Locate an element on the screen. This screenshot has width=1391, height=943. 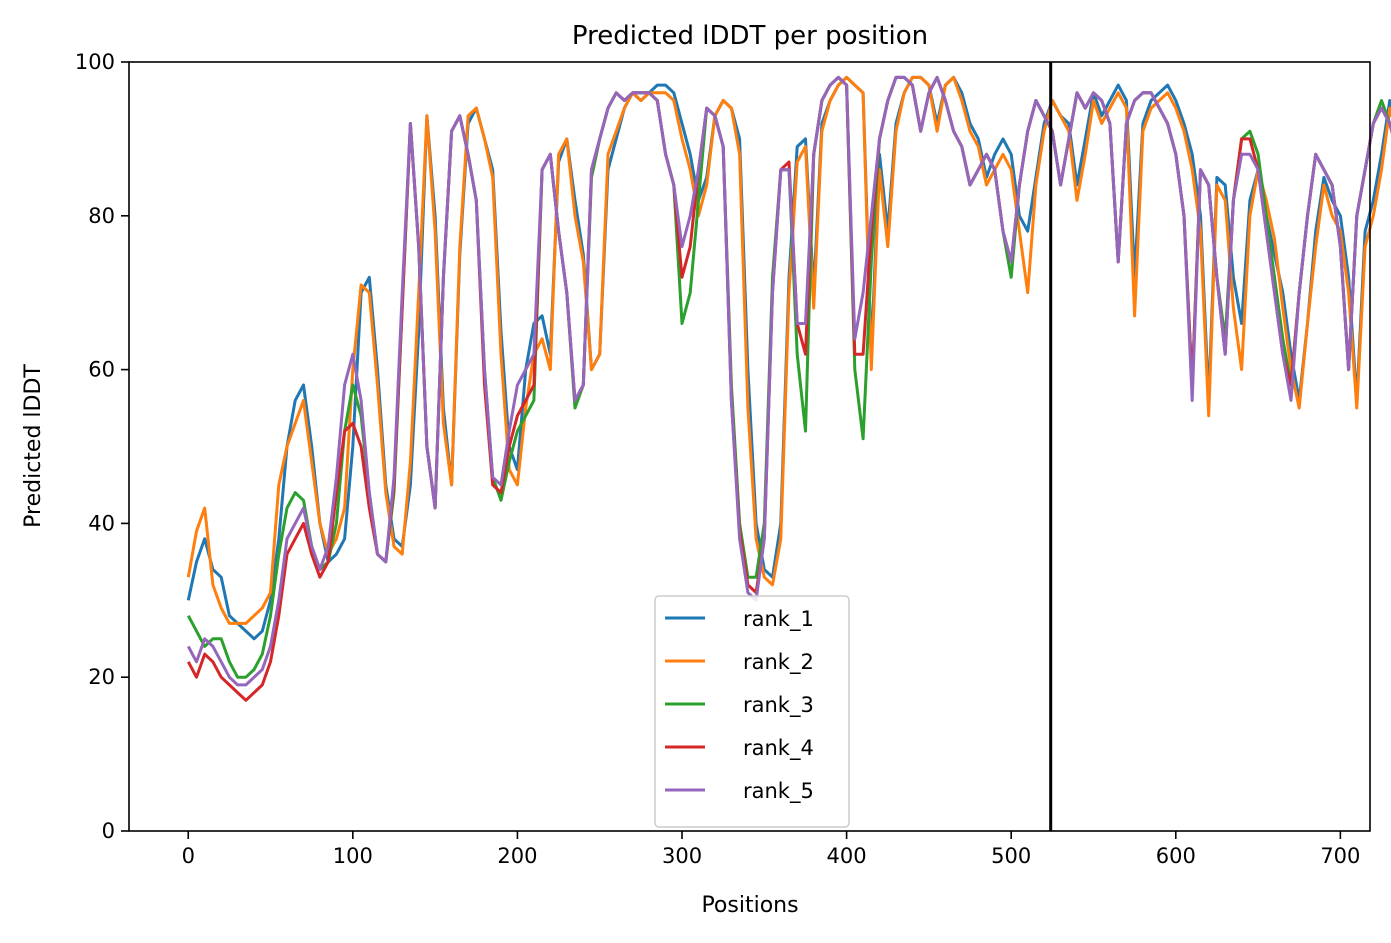
x-tick-label: 400 is located at coordinates (847, 856).